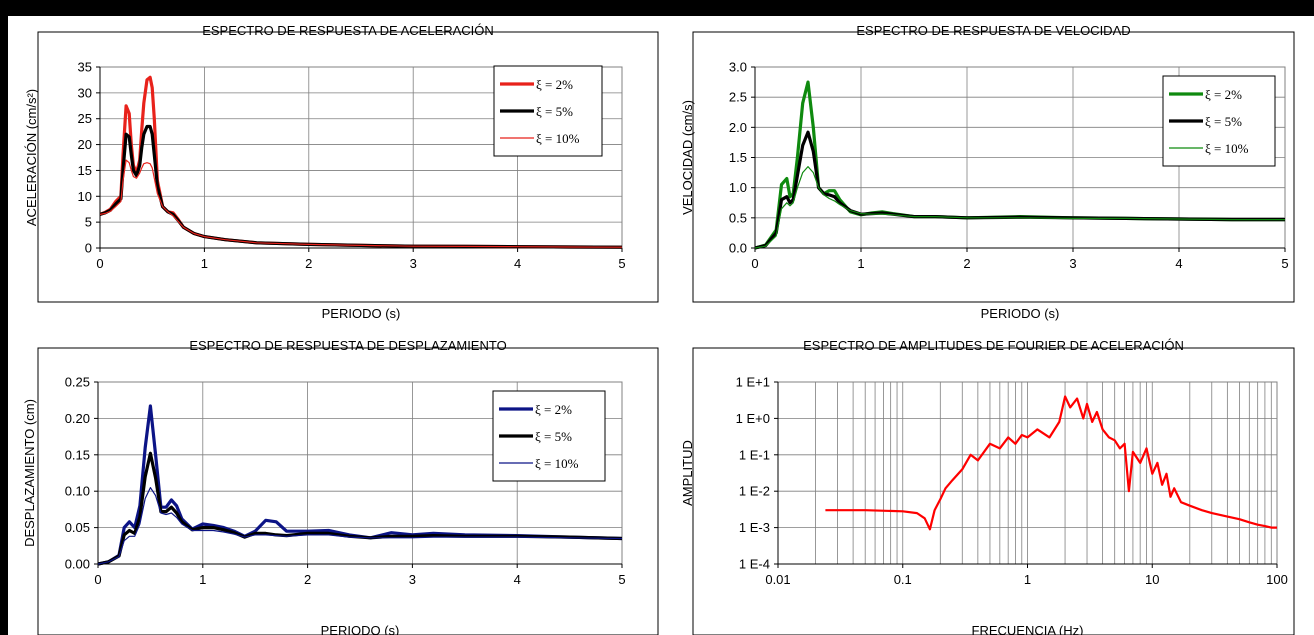  What do you see at coordinates (85, 170) in the screenshot?
I see `y-tick-label: 15` at bounding box center [85, 170].